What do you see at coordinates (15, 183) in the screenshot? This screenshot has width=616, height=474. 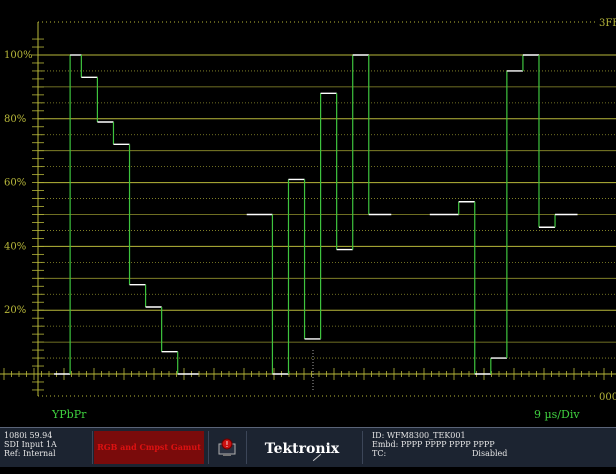 I see `y-axis-tick-label: 60%` at bounding box center [15, 183].